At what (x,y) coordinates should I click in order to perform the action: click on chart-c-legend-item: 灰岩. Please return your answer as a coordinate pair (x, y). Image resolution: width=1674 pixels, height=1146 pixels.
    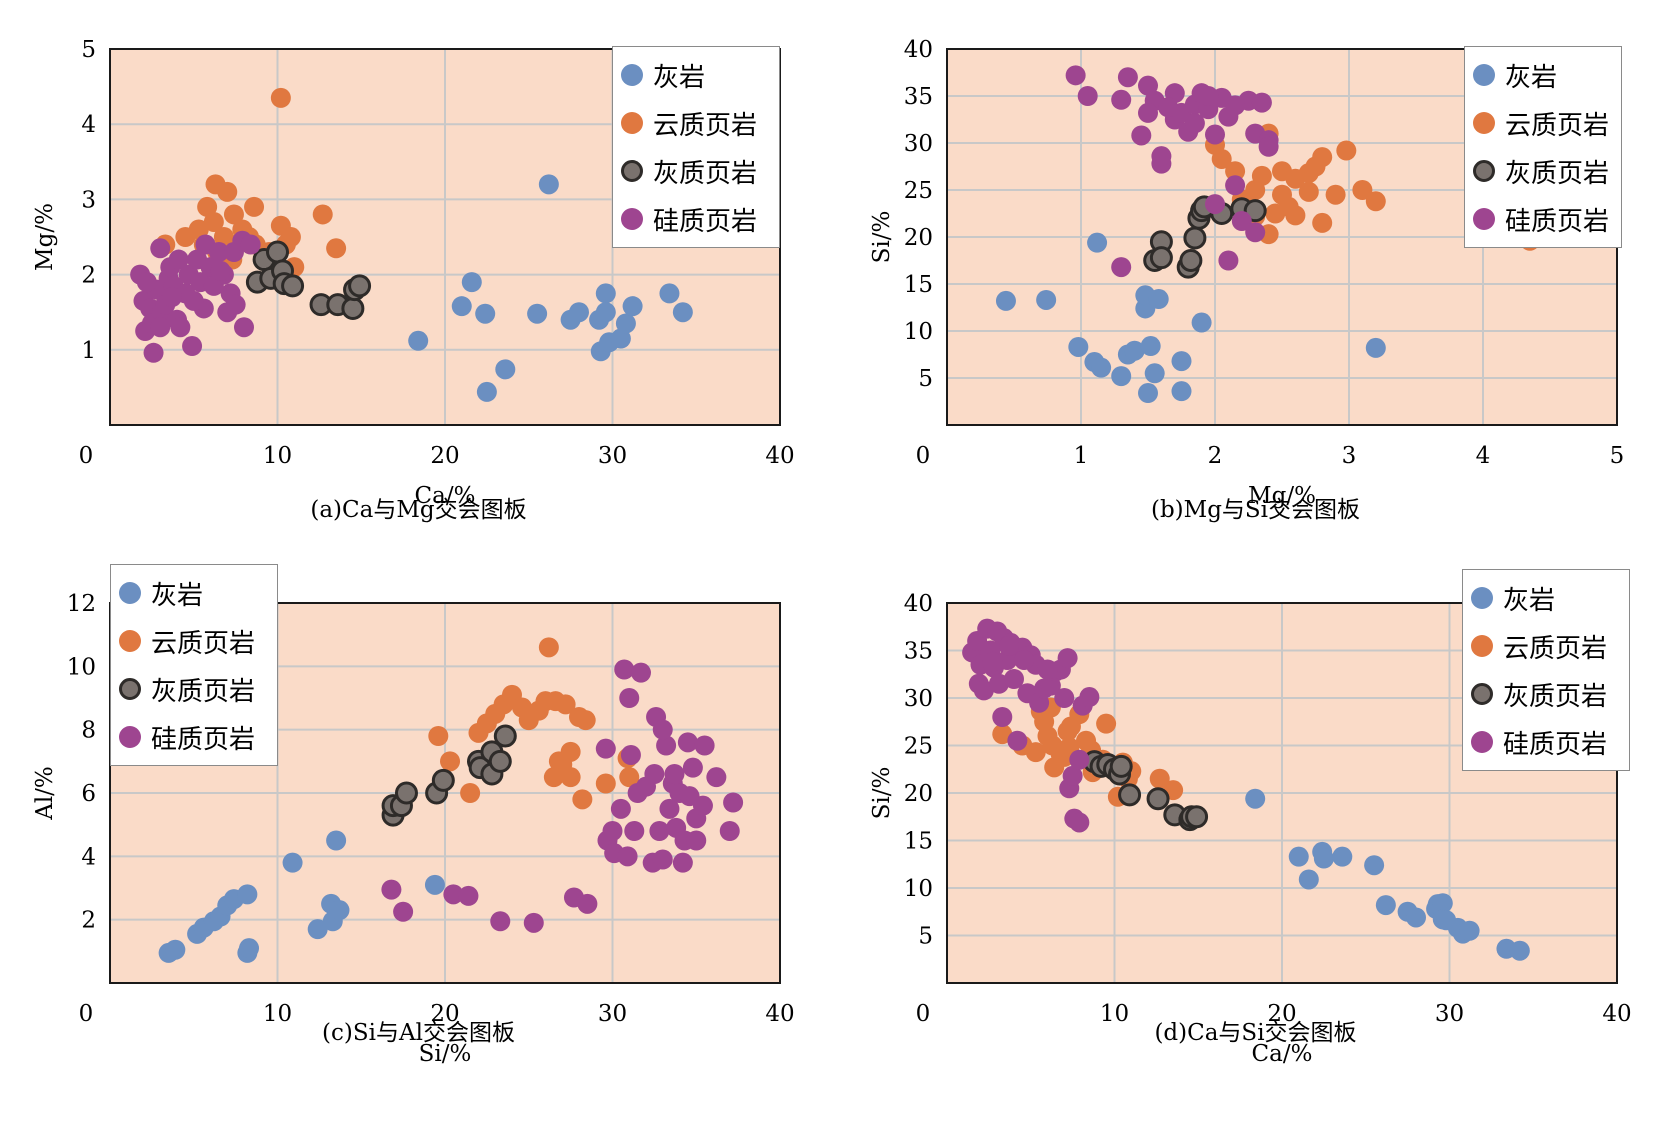
    Looking at the image, I should click on (194, 593).